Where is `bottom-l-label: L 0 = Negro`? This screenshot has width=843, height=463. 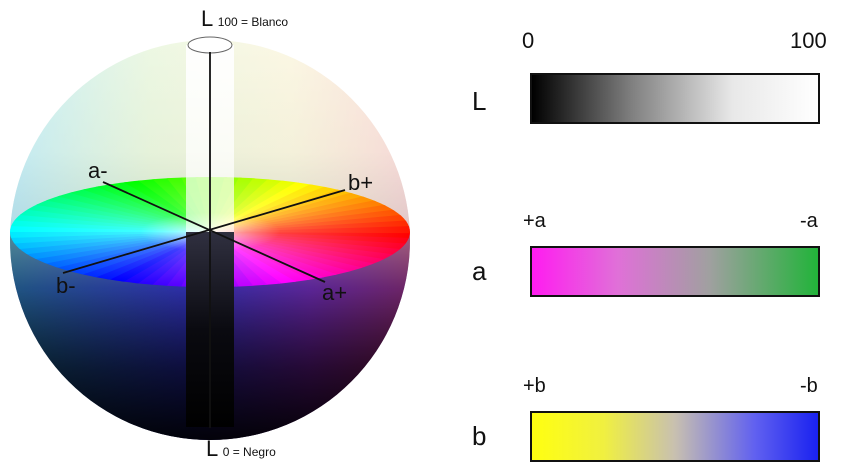
bottom-l-label: L 0 = Negro is located at coordinates (241, 448).